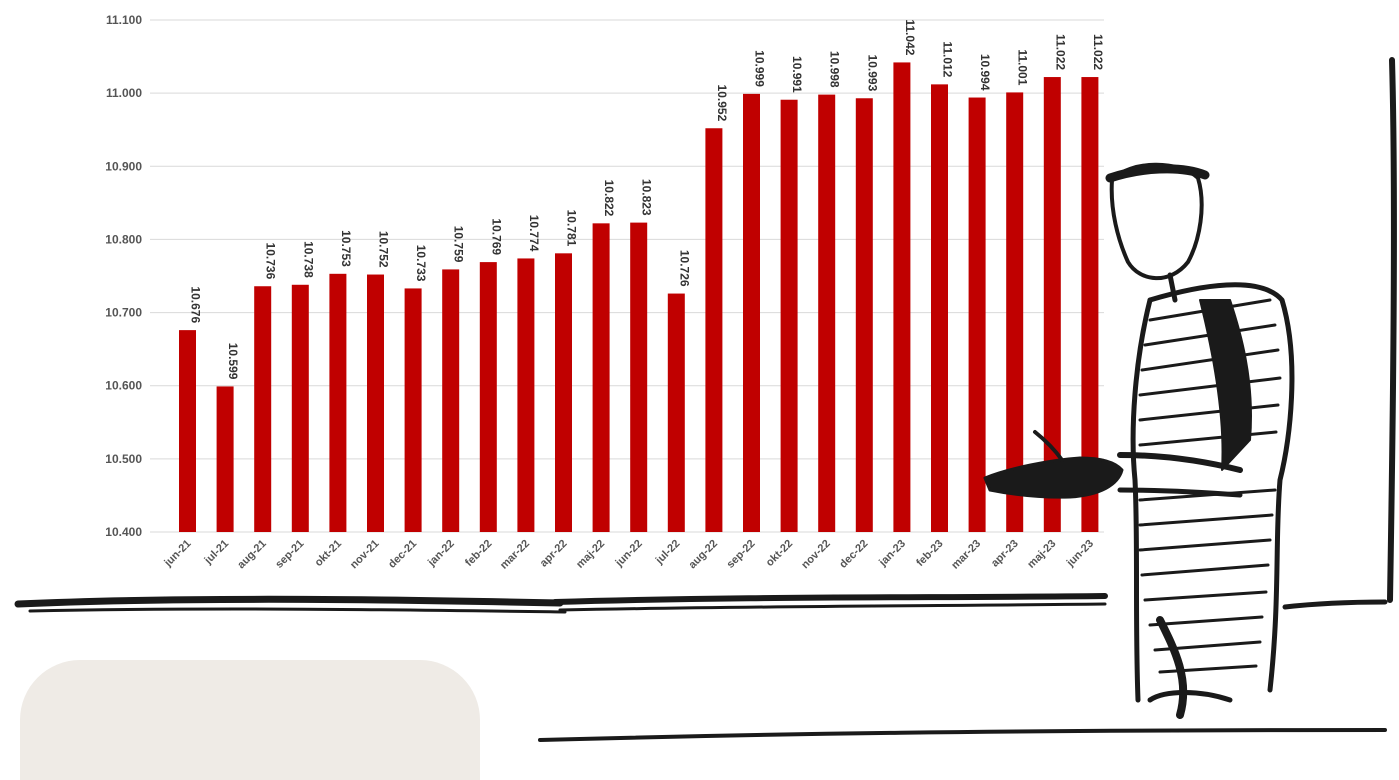  Describe the element at coordinates (478, 553) in the screenshot. I see `x-tick-label: feb-22` at that location.